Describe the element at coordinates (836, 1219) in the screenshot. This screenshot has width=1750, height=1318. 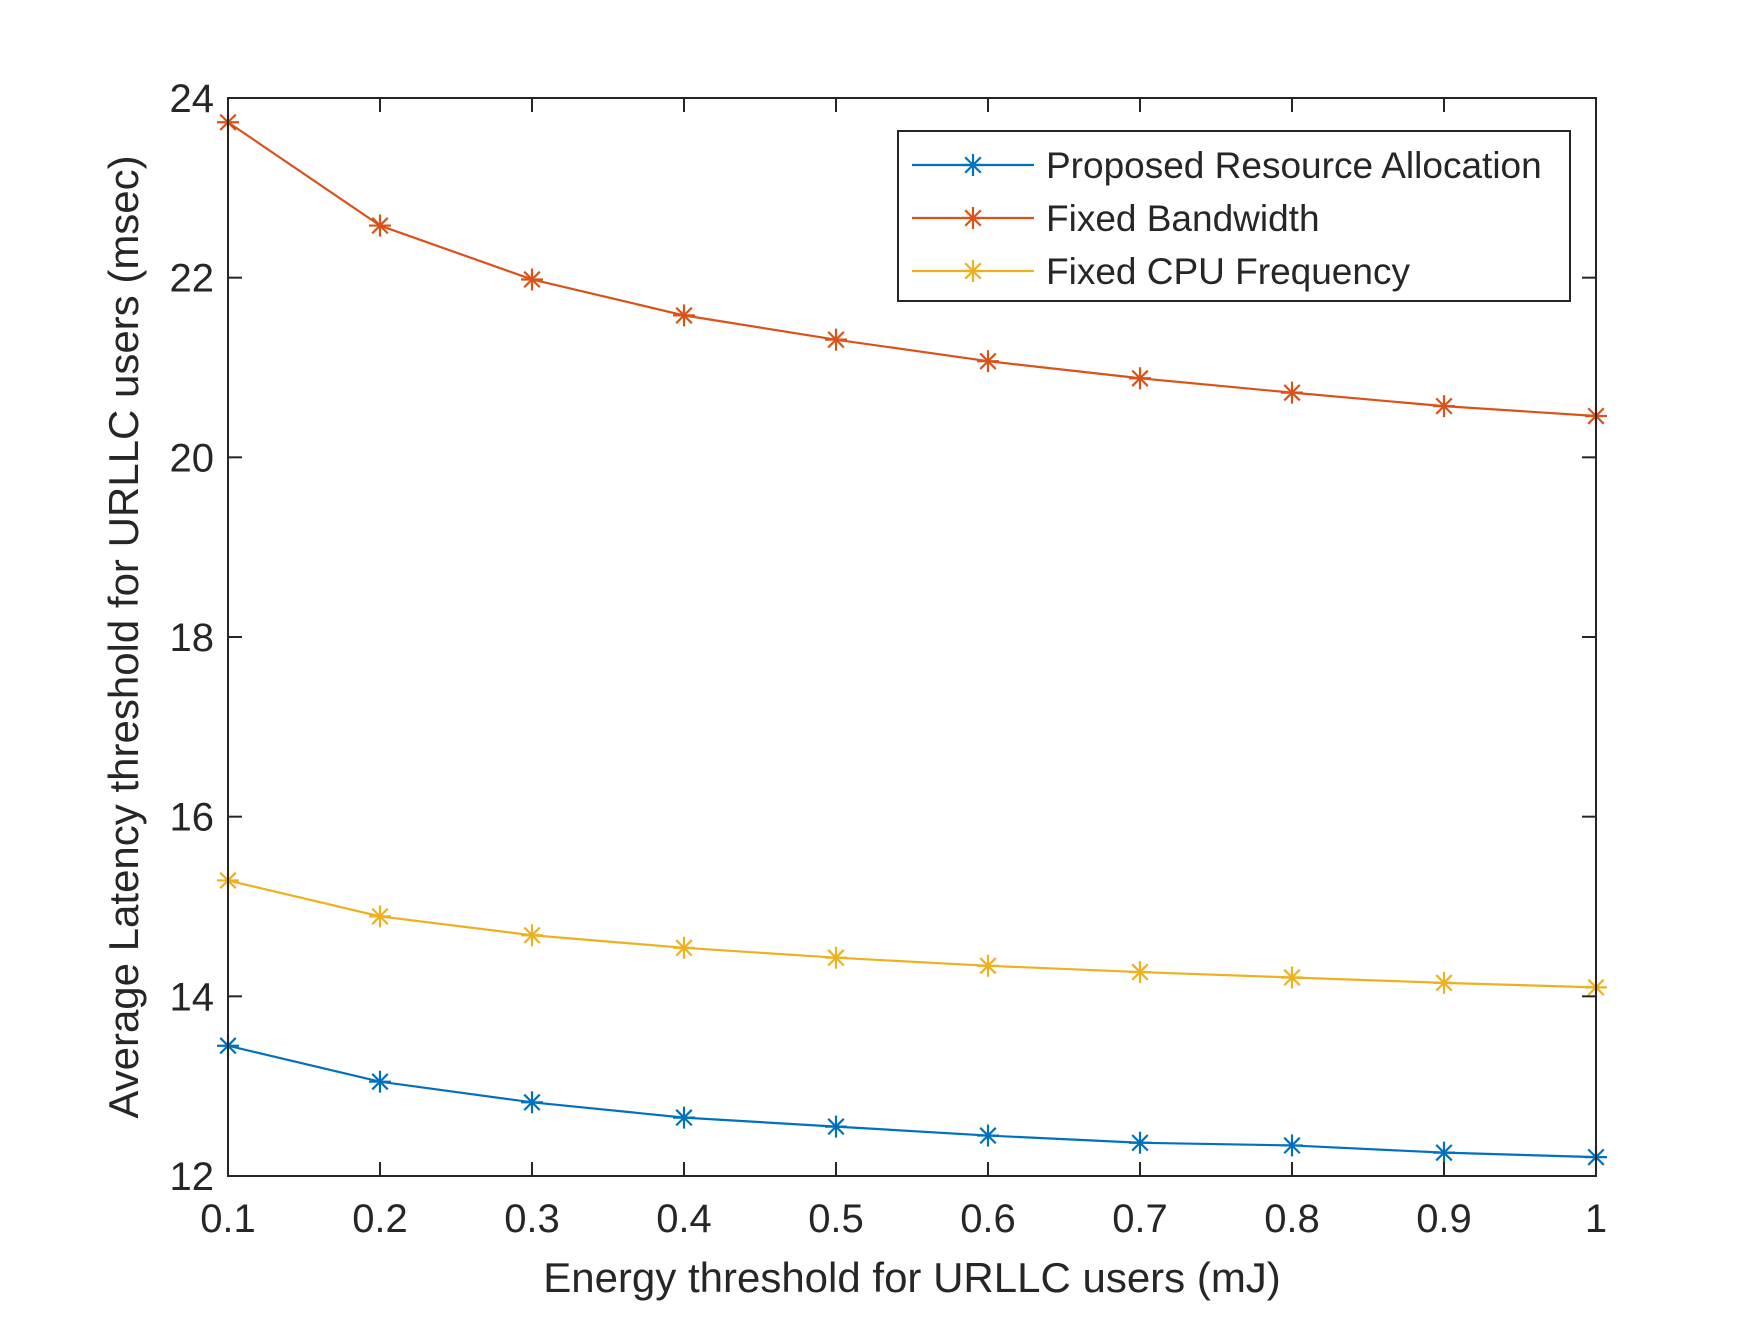
I see `x-tick-label: 0.5` at that location.